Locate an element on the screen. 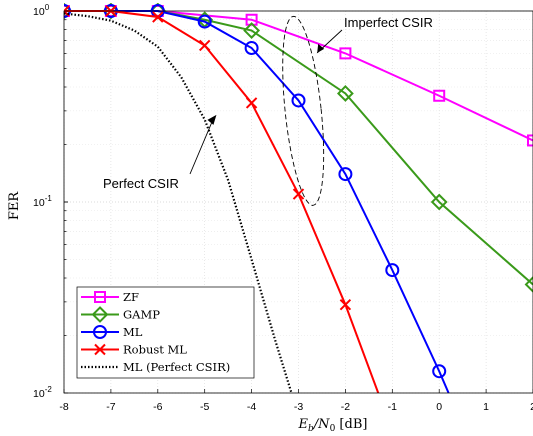 This screenshot has width=533, height=436. legend-label: Robust ML is located at coordinates (155, 350).